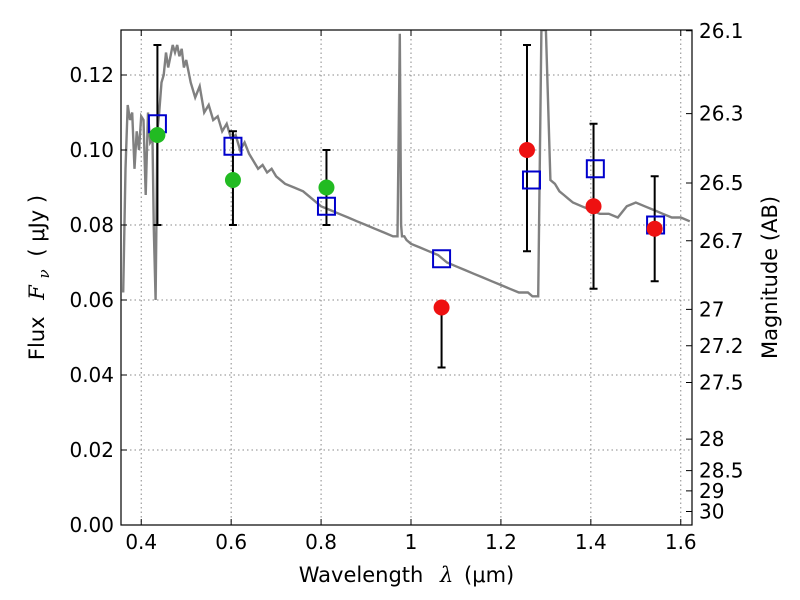 This screenshot has width=800, height=600. What do you see at coordinates (141, 542) in the screenshot?
I see `x-tick-label: 0.4` at bounding box center [141, 542].